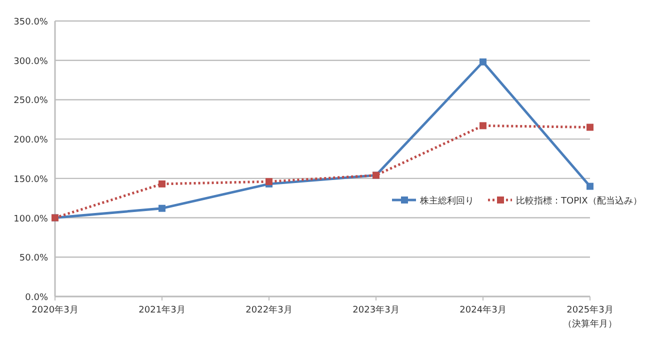  I want to click on x-tick-label: 2025年3月, so click(590, 310).